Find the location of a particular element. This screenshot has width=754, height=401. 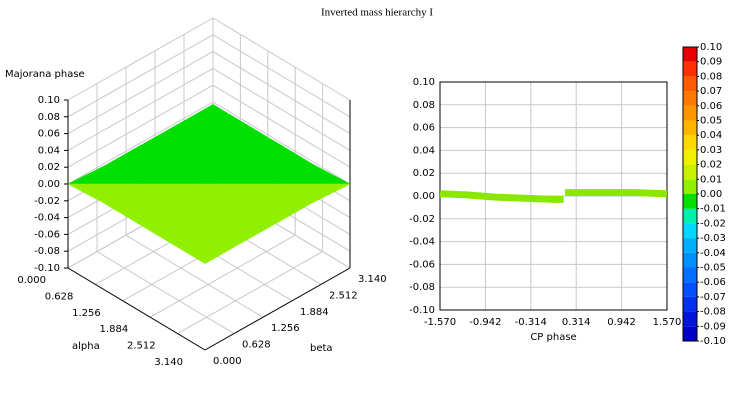

x-tick-label: 0.000 is located at coordinates (31, 280).